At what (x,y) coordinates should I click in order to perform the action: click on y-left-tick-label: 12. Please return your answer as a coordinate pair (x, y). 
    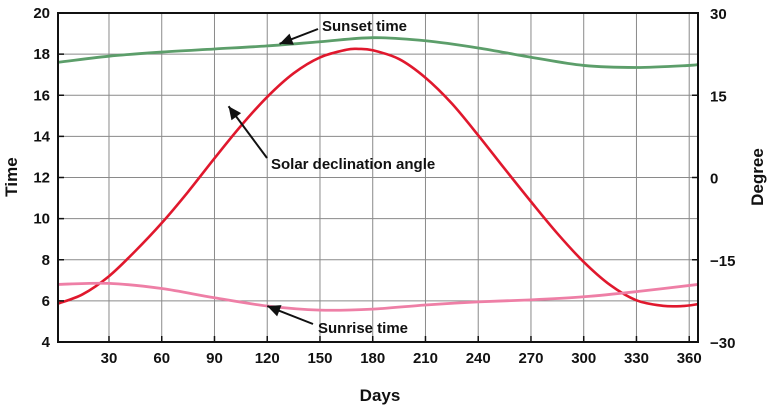
    Looking at the image, I should click on (41, 178).